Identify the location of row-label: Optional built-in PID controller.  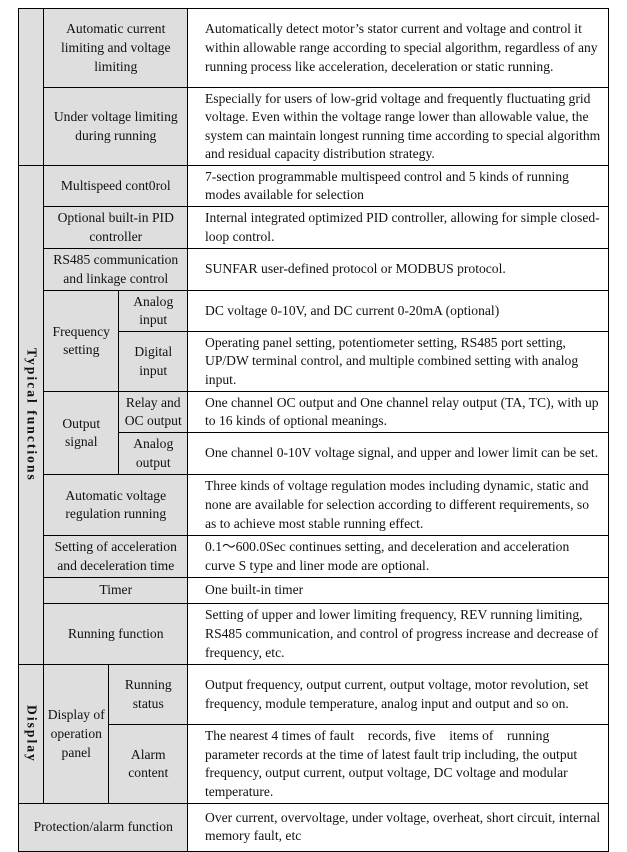
(115, 227).